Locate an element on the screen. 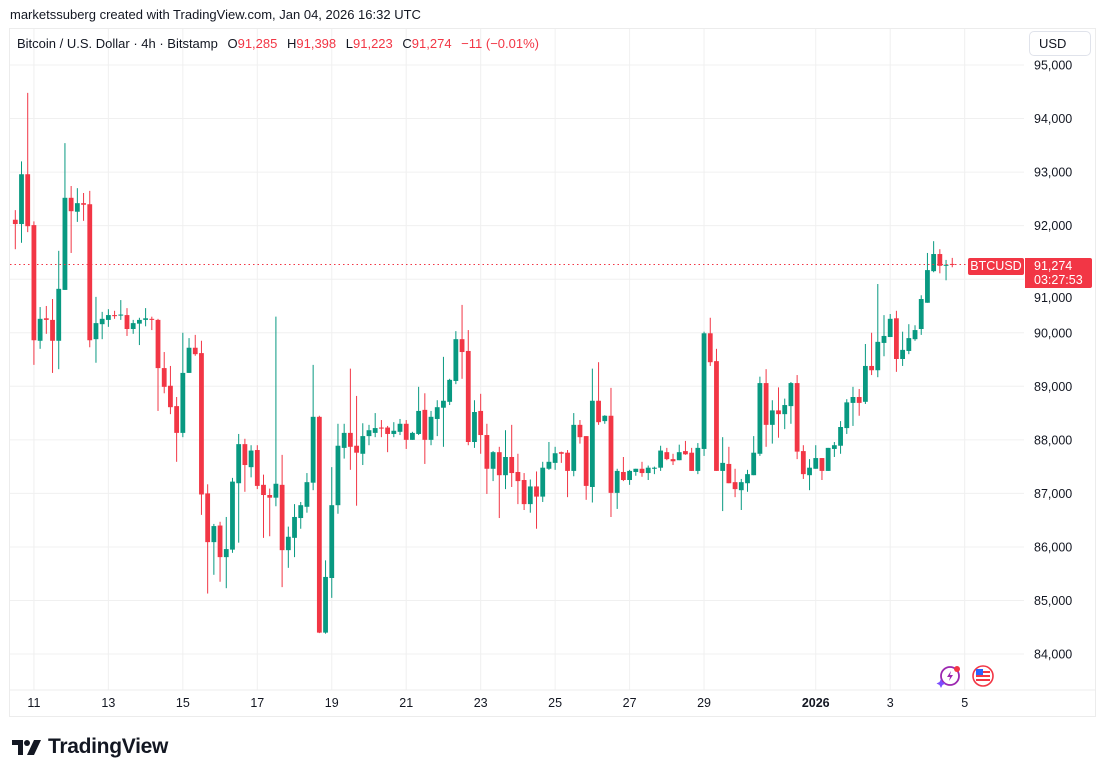 The height and width of the screenshot is (776, 1107). time-tick-label: 3 is located at coordinates (890, 703).